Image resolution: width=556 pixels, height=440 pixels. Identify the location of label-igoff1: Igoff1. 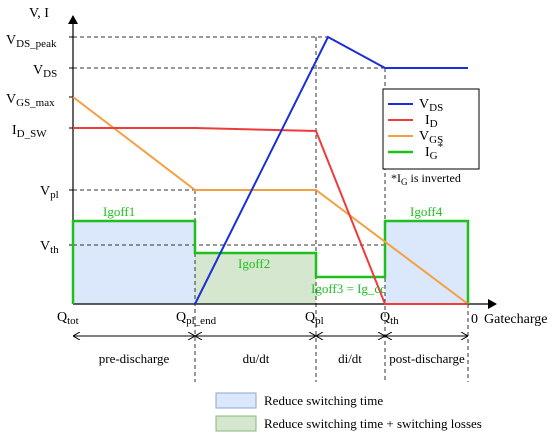
(119, 211).